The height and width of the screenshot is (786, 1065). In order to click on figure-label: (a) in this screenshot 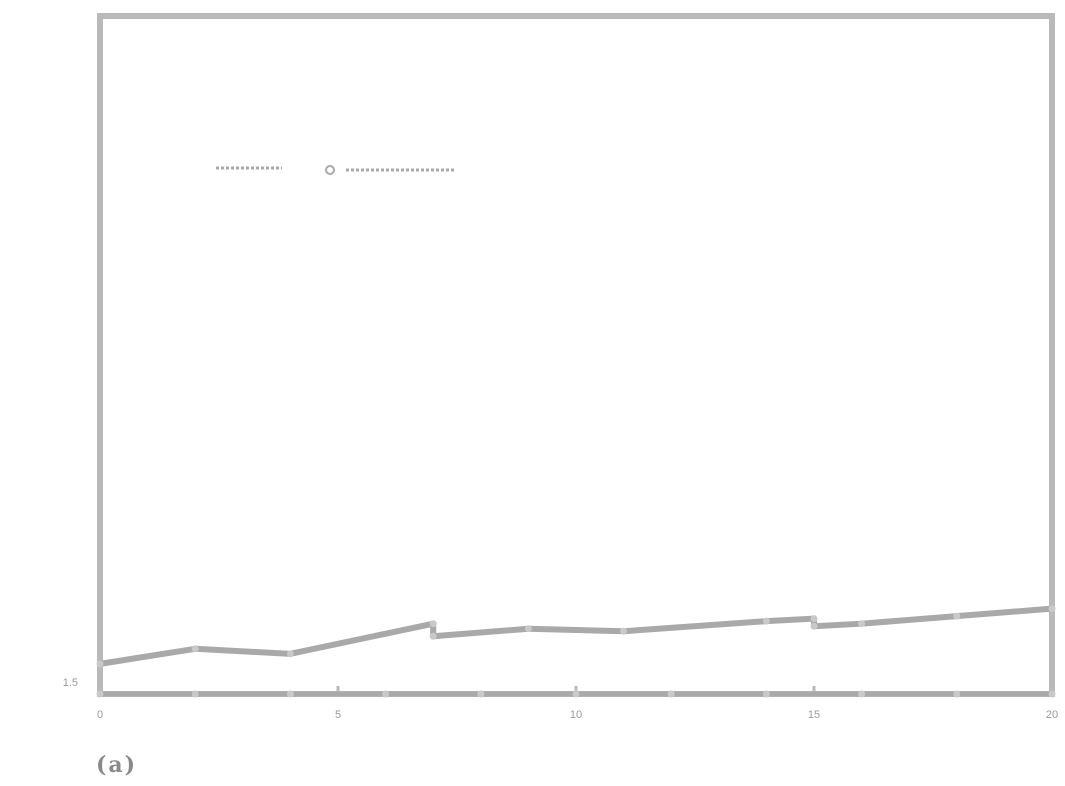, I will do `click(117, 765)`.